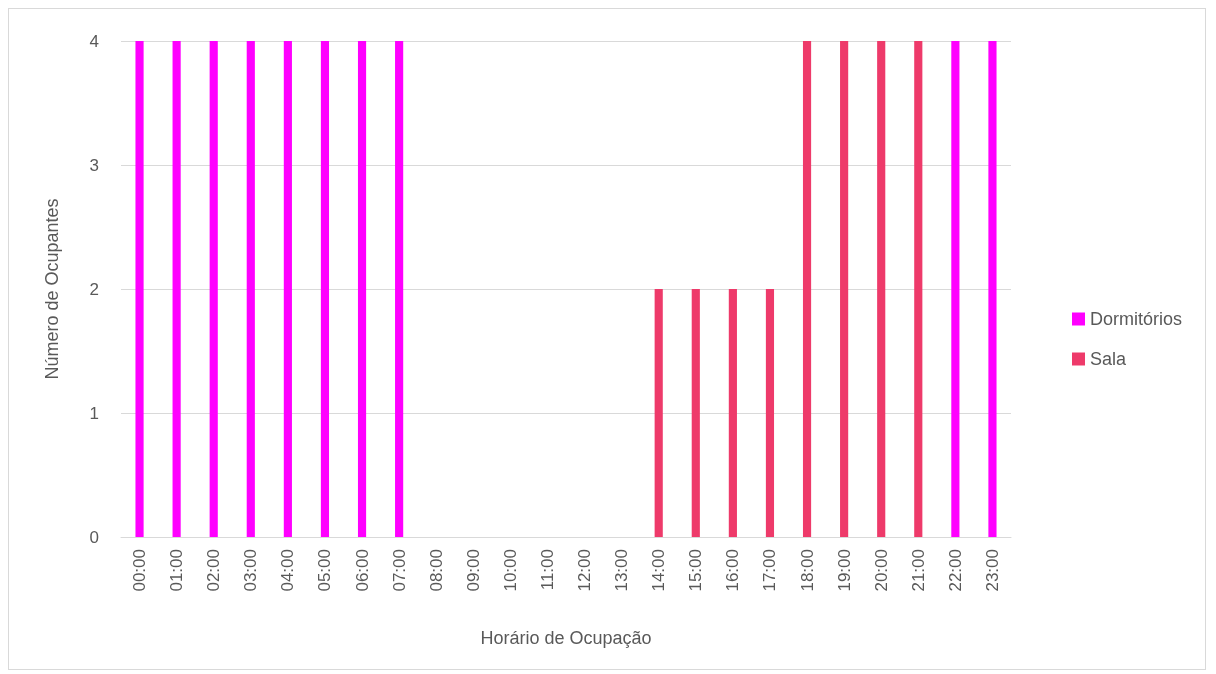  Describe the element at coordinates (473, 570) in the screenshot. I see `x-tick-label: 09:00` at that location.